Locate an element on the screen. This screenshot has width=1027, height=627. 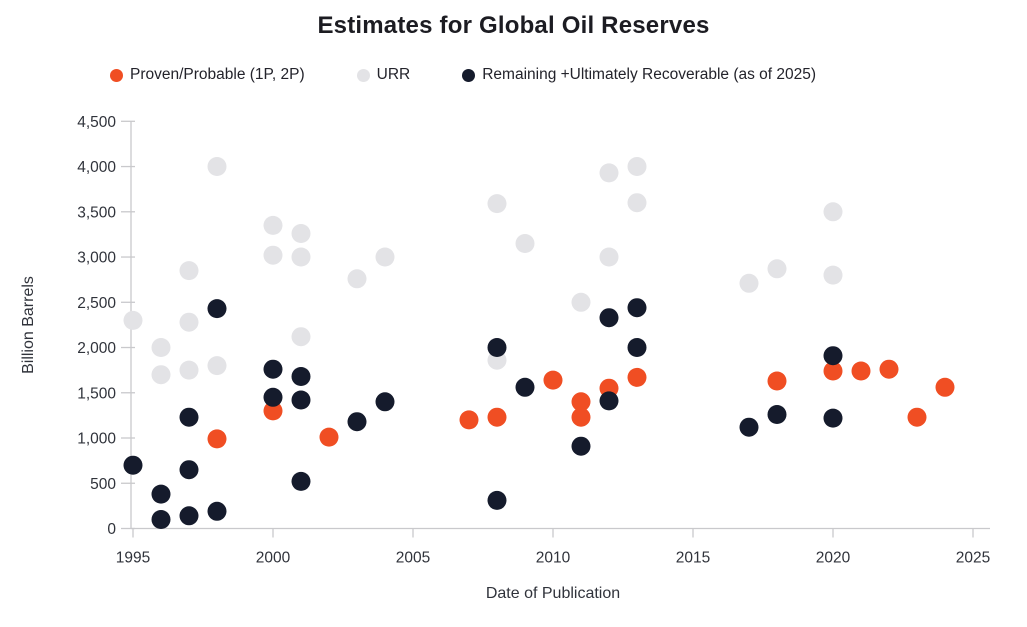
y-tick-label: 4,500 is located at coordinates (96, 122).